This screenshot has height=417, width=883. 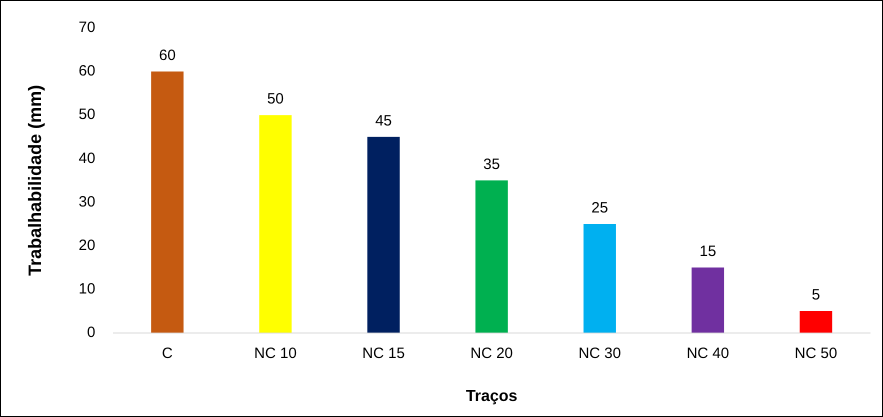 What do you see at coordinates (275, 99) in the screenshot?
I see `data-label: 50` at bounding box center [275, 99].